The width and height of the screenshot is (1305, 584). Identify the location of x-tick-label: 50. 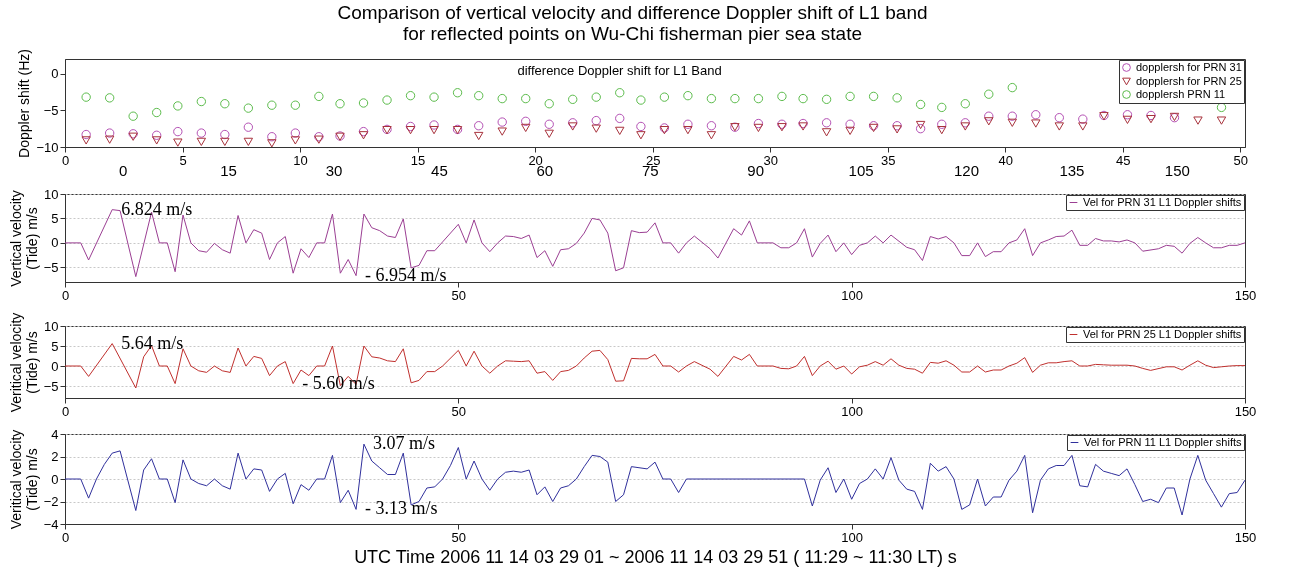
(459, 411).